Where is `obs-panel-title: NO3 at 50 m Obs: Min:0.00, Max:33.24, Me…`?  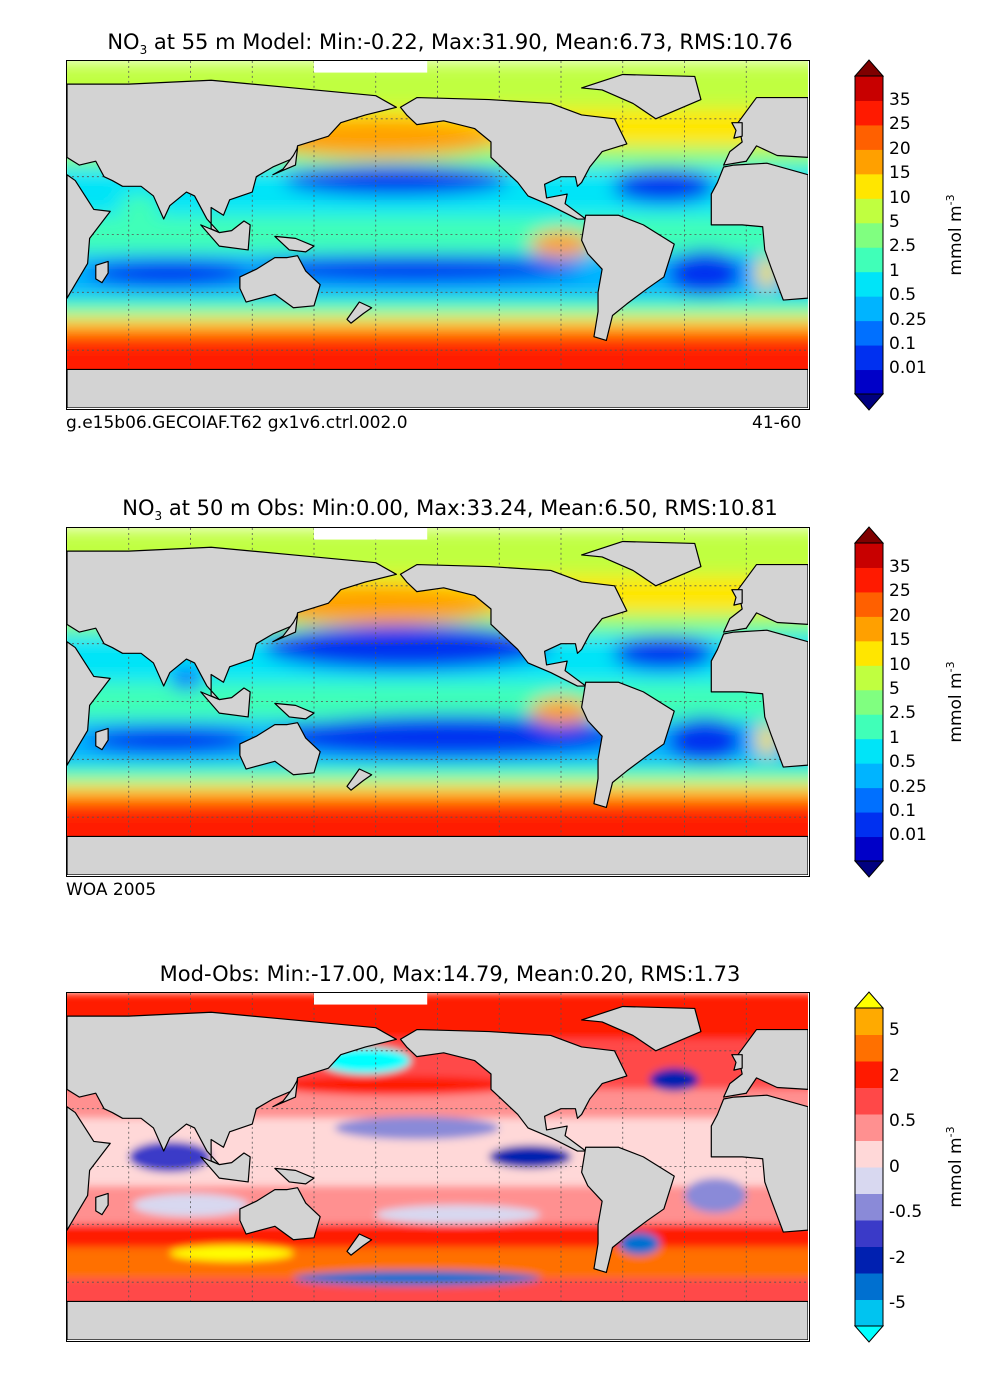
obs-panel-title: NO3 at 50 m Obs: Min:0.00, Max:33.24, Me… is located at coordinates (450, 510).